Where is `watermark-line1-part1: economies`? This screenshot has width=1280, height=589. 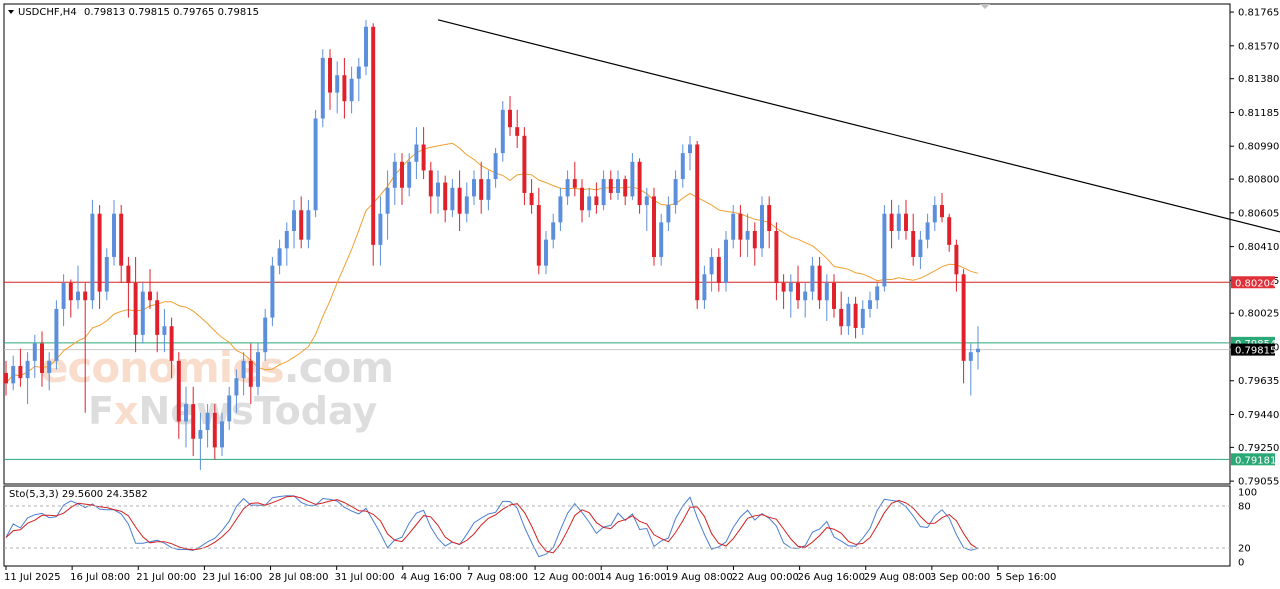 watermark-line1-part1: economies is located at coordinates (162, 367).